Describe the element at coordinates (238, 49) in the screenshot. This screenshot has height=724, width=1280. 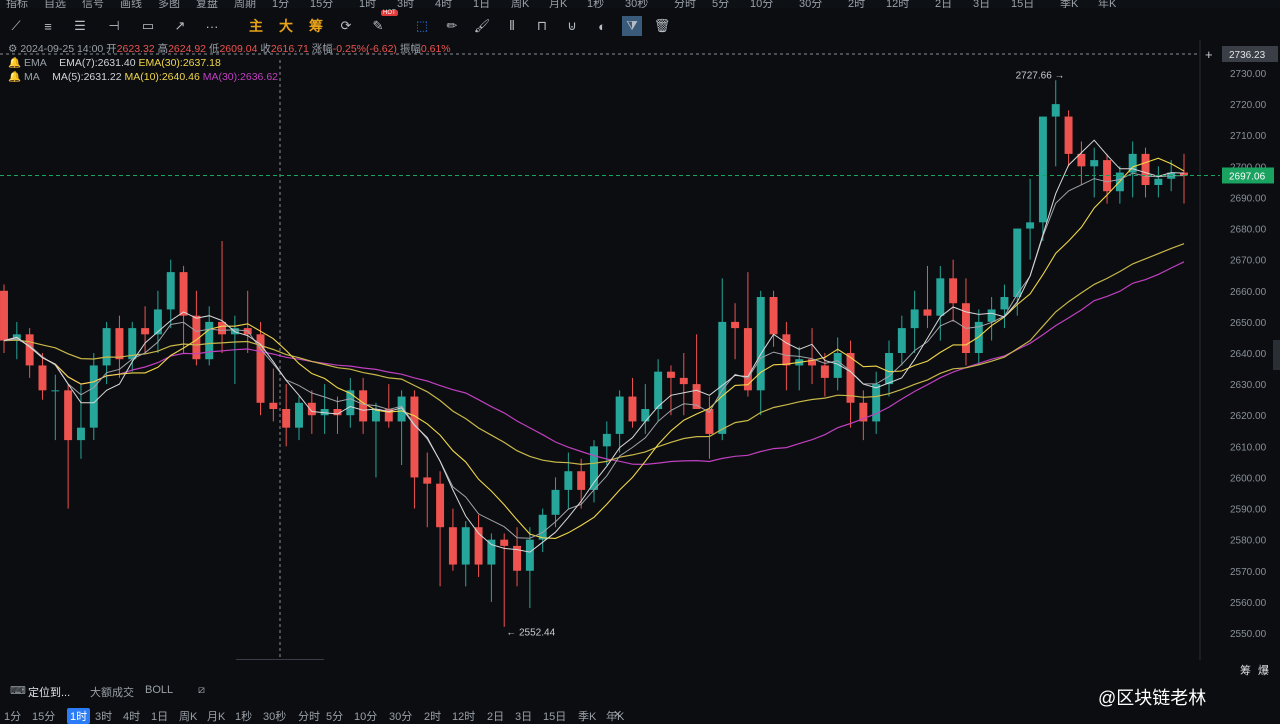
I see `low-value: 2609.04` at that location.